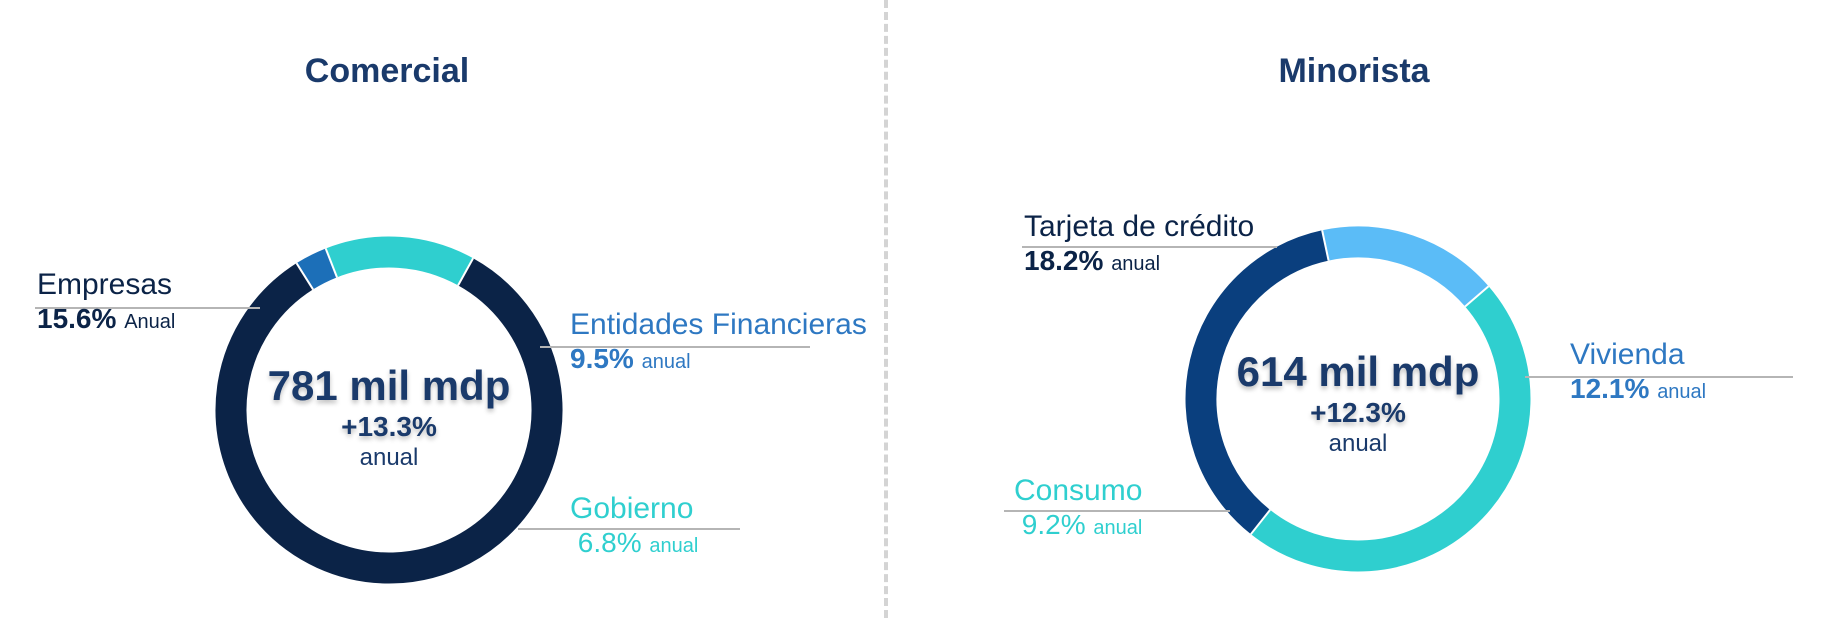  I want to click on center-total: 781 mil mdp, so click(389, 385).